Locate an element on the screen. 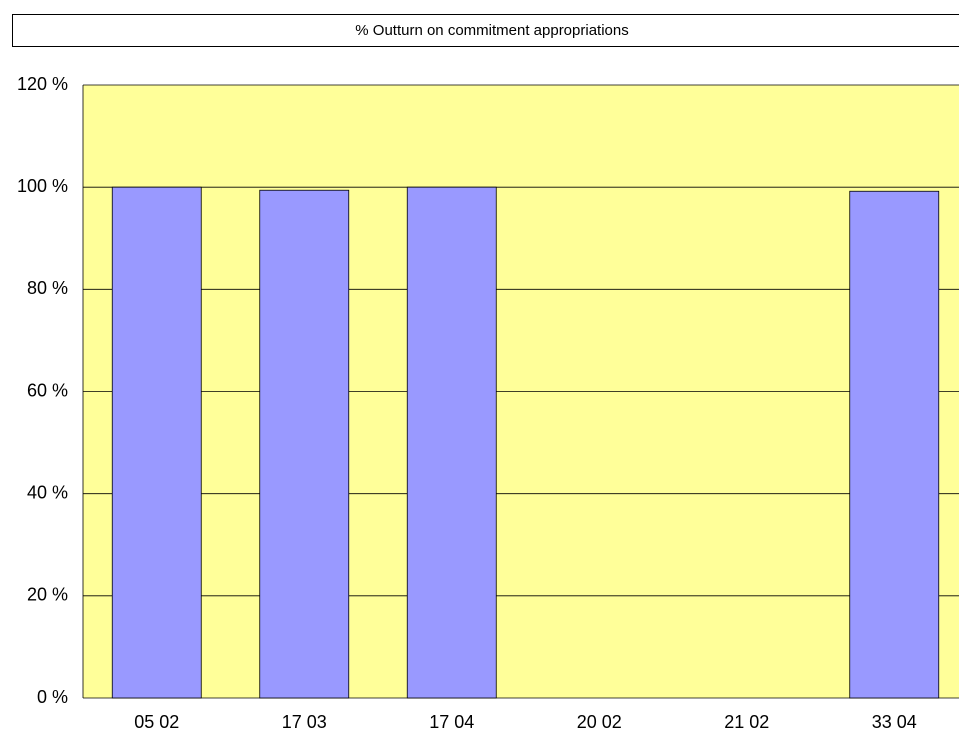 The width and height of the screenshot is (959, 732). x-tick-label: 17 04 is located at coordinates (451, 722).